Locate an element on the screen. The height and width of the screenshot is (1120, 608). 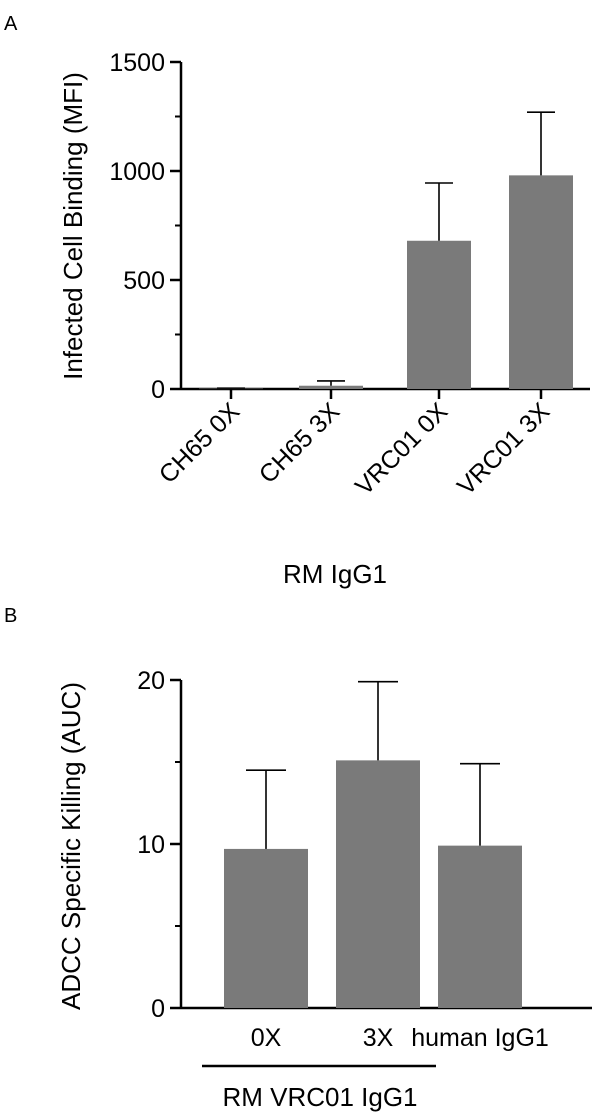
panel-a-x-axis-label: RM IgG1 is located at coordinates (335, 574).